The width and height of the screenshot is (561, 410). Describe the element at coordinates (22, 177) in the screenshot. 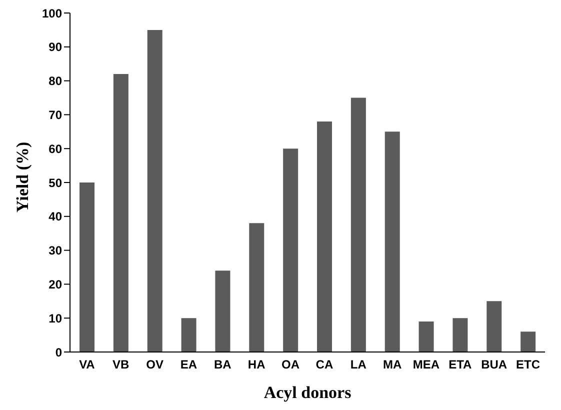

I see `y-axis-title: Yield (%)` at that location.